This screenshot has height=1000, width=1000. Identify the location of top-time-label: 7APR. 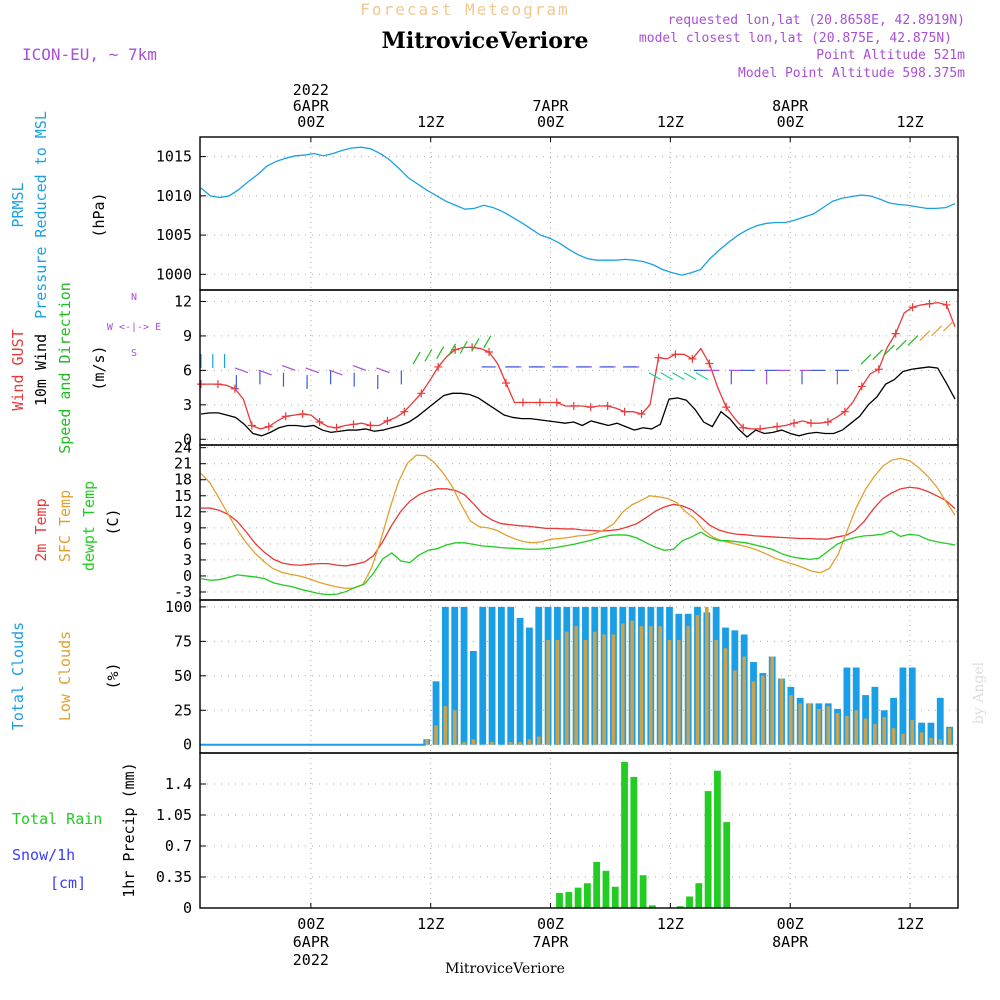
(550, 106).